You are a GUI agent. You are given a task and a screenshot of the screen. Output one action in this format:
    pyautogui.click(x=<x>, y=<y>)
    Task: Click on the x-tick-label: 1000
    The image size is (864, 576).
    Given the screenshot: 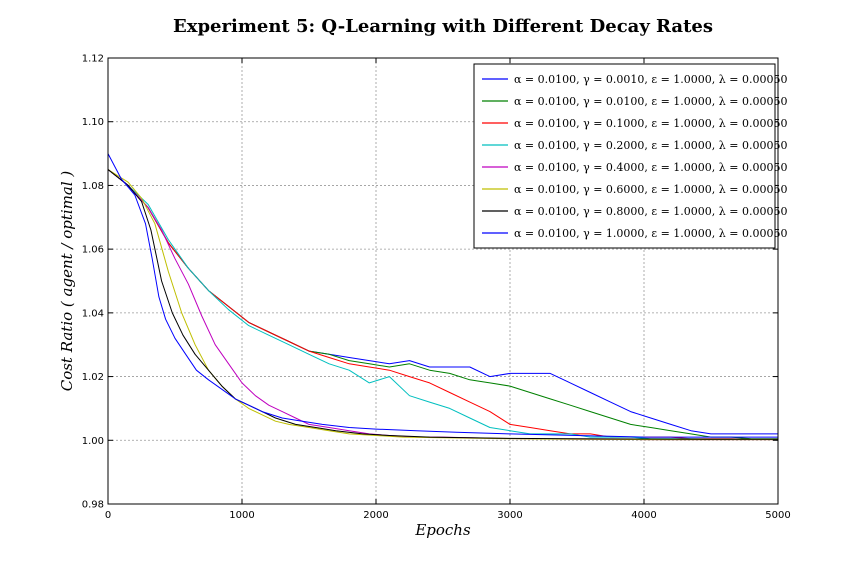 What is the action you would take?
    pyautogui.click(x=241, y=515)
    